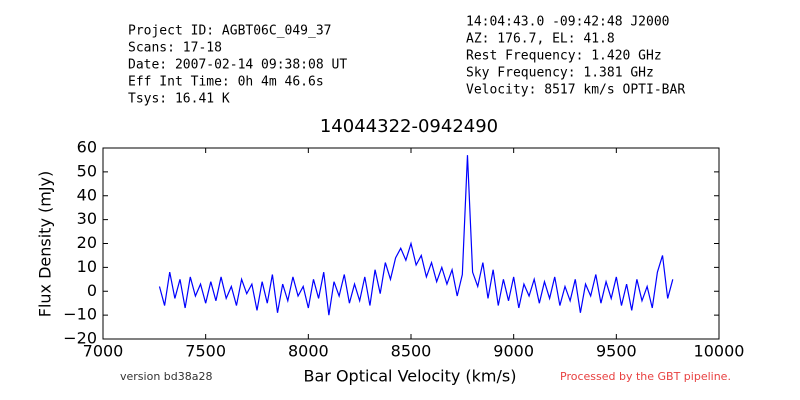 The width and height of the screenshot is (800, 400). I want to click on header-line: AZ: 176.7, EL: 41.8, so click(540, 39).